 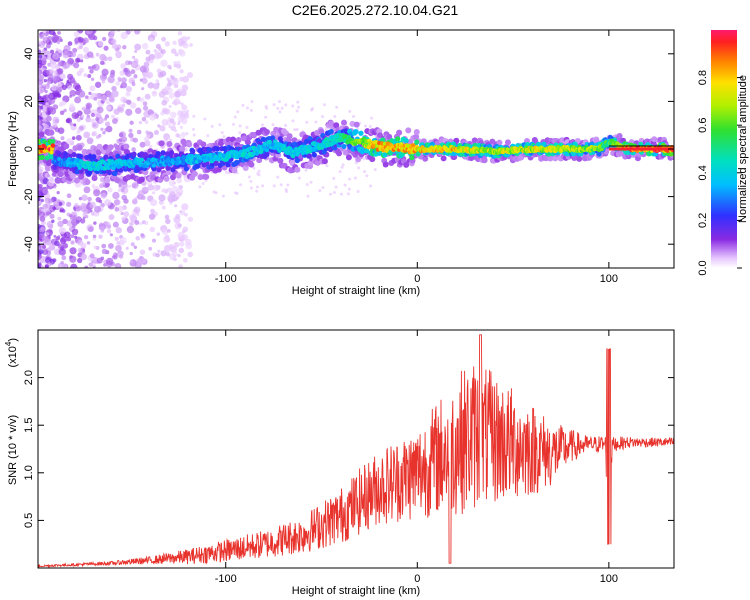 What do you see at coordinates (417, 279) in the screenshot?
I see `xtick-label: 0` at bounding box center [417, 279].